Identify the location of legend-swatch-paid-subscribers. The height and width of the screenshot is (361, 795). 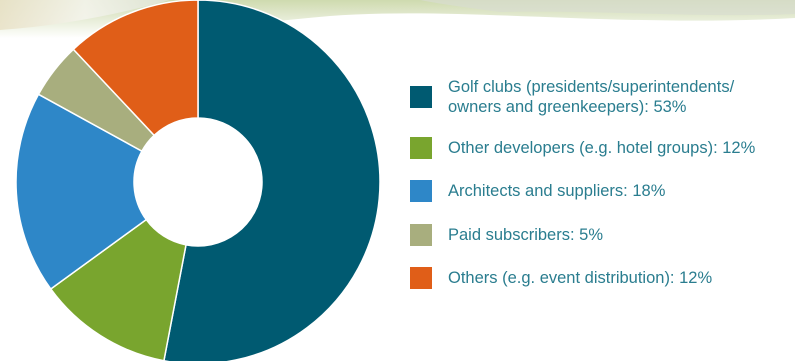
(421, 235).